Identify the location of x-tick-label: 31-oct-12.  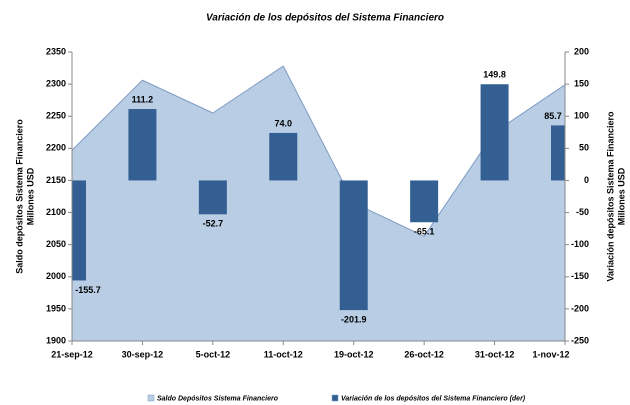
(495, 354).